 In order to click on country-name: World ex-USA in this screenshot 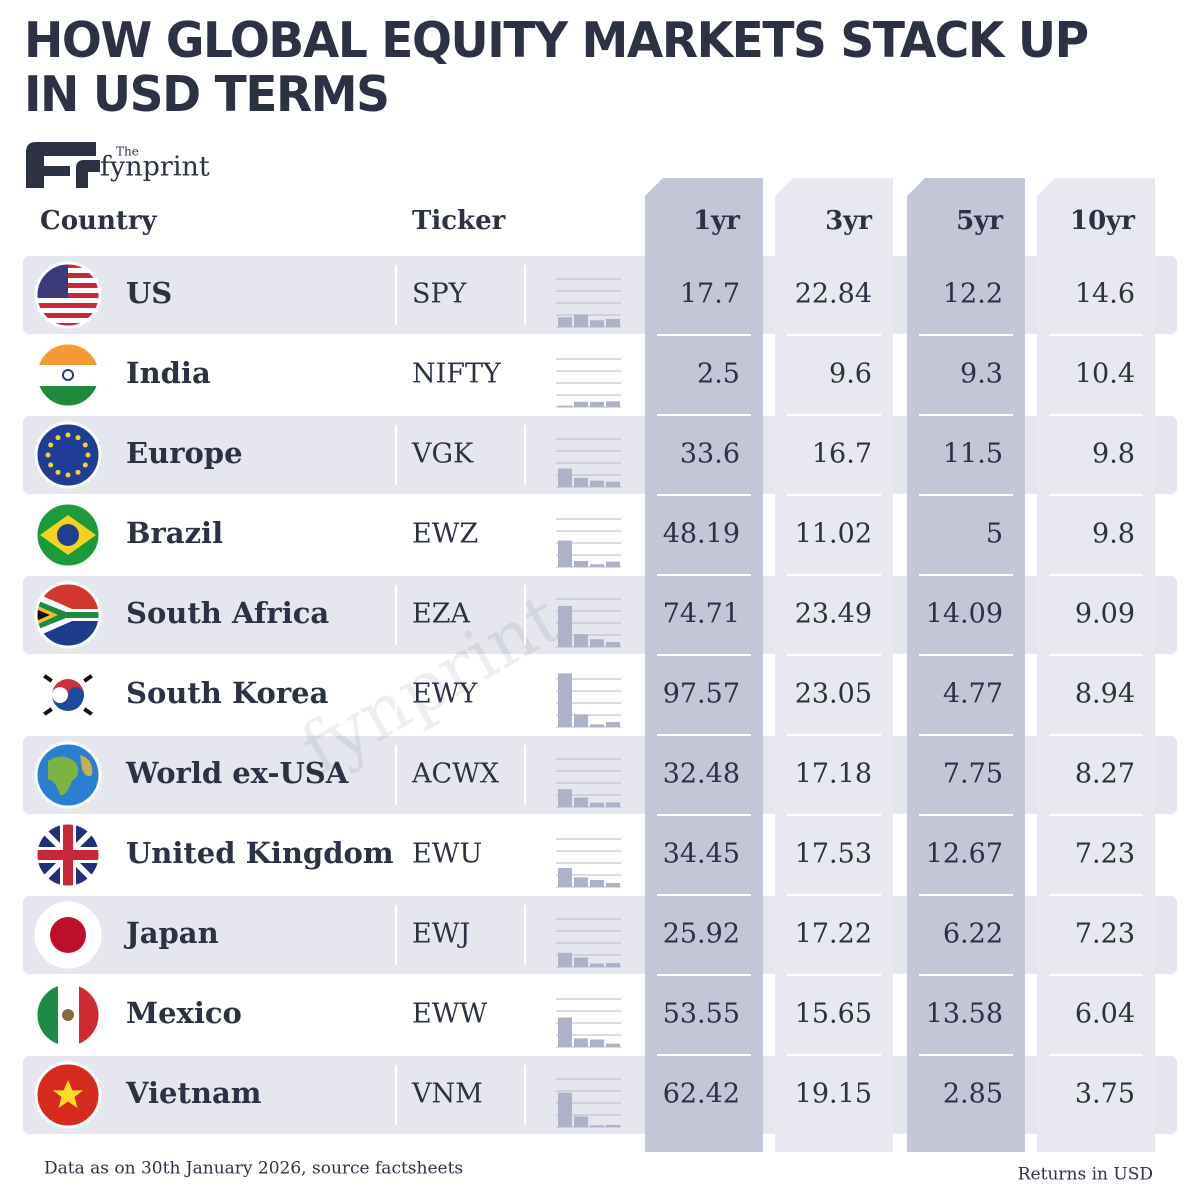, I will do `click(237, 773)`.